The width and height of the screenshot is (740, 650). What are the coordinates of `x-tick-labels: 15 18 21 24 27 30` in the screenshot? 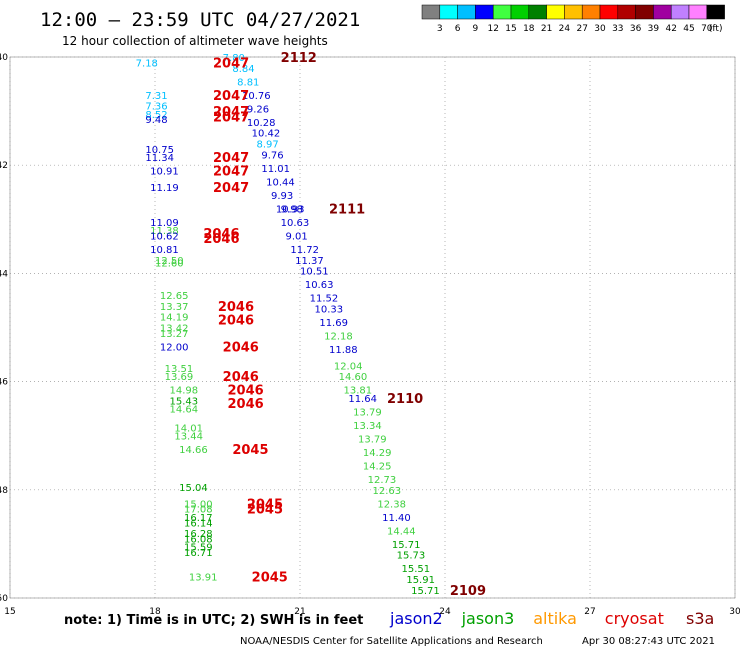 It's located at (372, 612).